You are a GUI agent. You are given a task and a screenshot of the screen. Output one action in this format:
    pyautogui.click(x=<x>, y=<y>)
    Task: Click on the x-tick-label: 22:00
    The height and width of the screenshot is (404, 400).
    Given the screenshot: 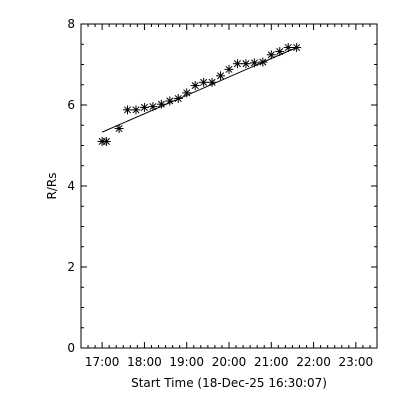 What is the action you would take?
    pyautogui.click(x=313, y=362)
    